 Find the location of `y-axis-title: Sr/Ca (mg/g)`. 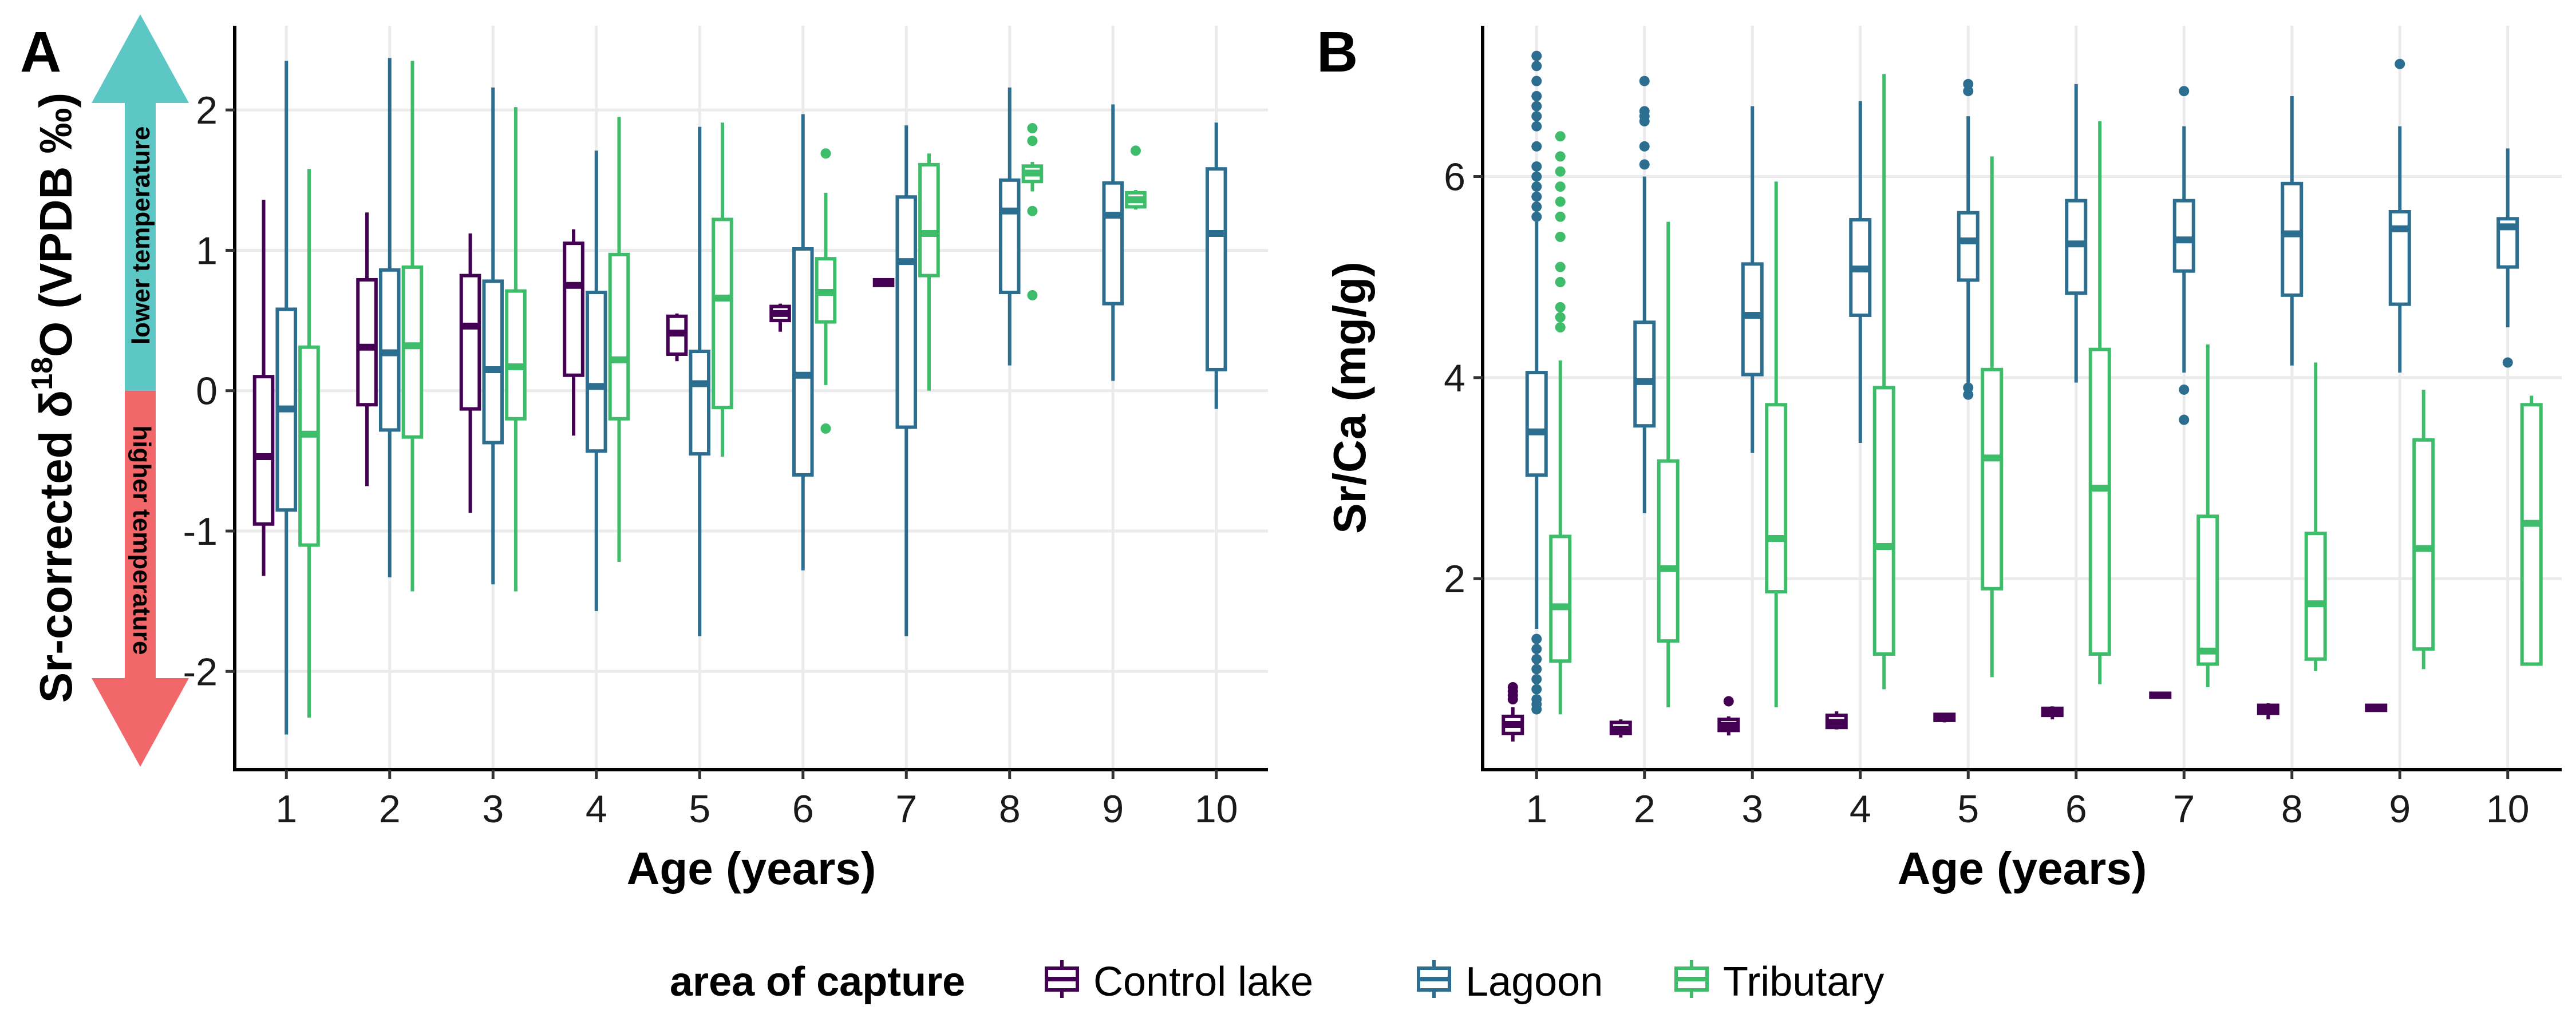

y-axis-title: Sr/Ca (mg/g) is located at coordinates (1349, 398).